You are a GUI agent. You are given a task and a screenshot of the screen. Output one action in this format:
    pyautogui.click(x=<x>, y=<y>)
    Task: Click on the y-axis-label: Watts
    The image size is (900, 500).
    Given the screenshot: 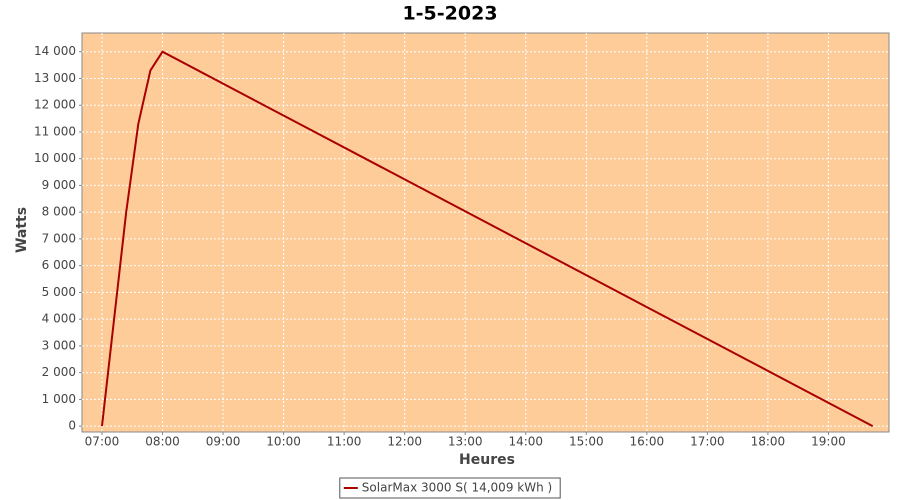 What is the action you would take?
    pyautogui.click(x=22, y=230)
    